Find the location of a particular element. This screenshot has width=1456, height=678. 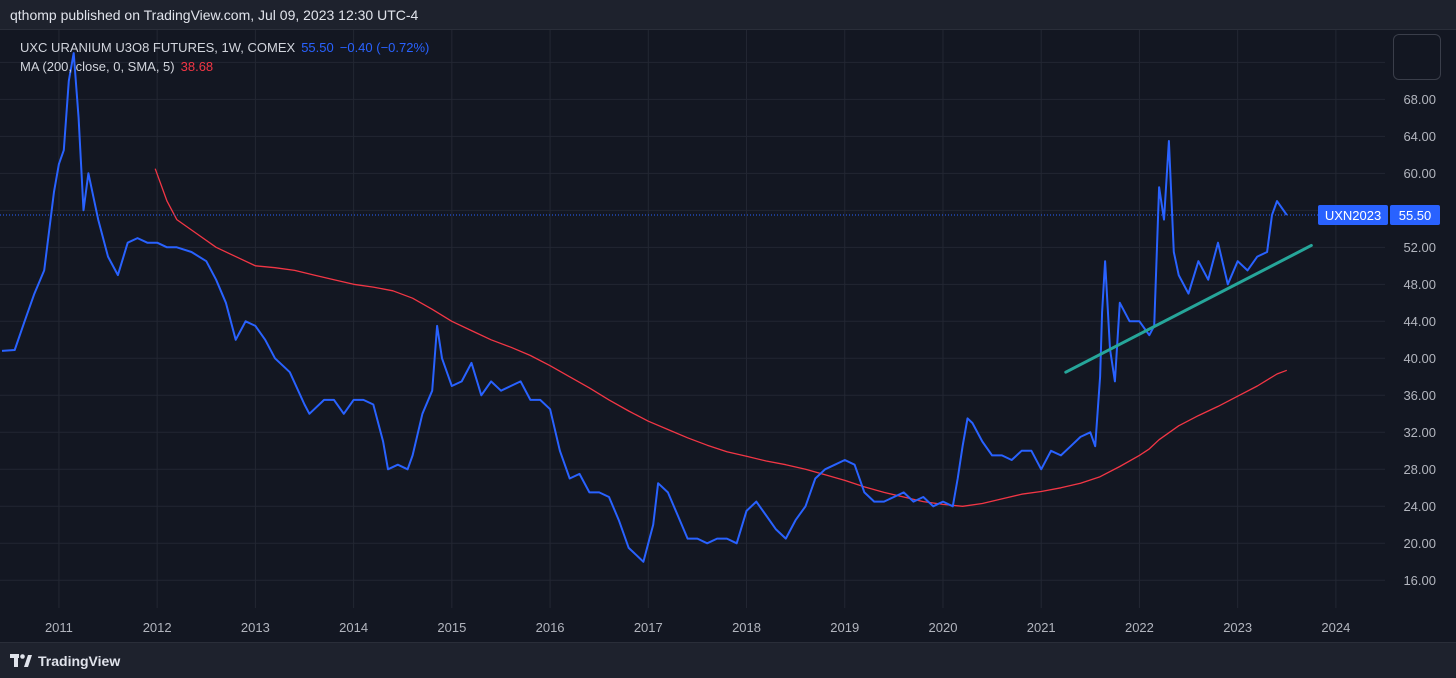

legend-symbol: UXC URANIUM U3O8 FUTURES, 1W, COMEX is located at coordinates (158, 47).